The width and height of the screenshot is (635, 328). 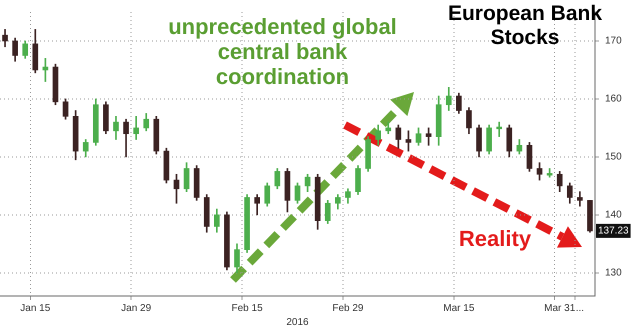 What do you see at coordinates (282, 51) in the screenshot?
I see `annotation: unprecedented global central bank coordination` at bounding box center [282, 51].